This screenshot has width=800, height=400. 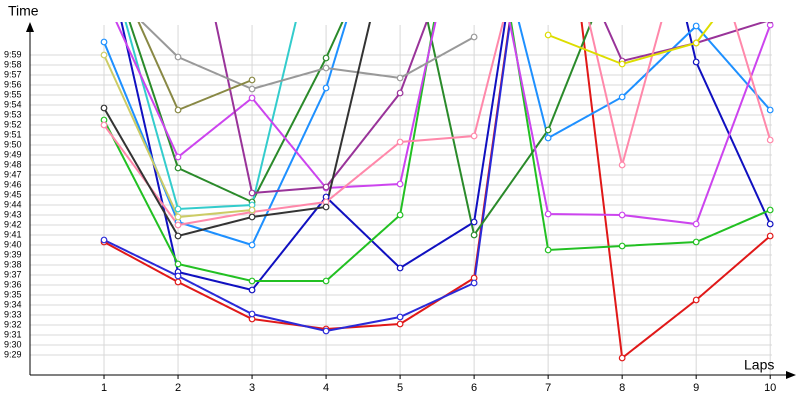 I want to click on y-tick-label: 9:56, so click(x=13, y=84).